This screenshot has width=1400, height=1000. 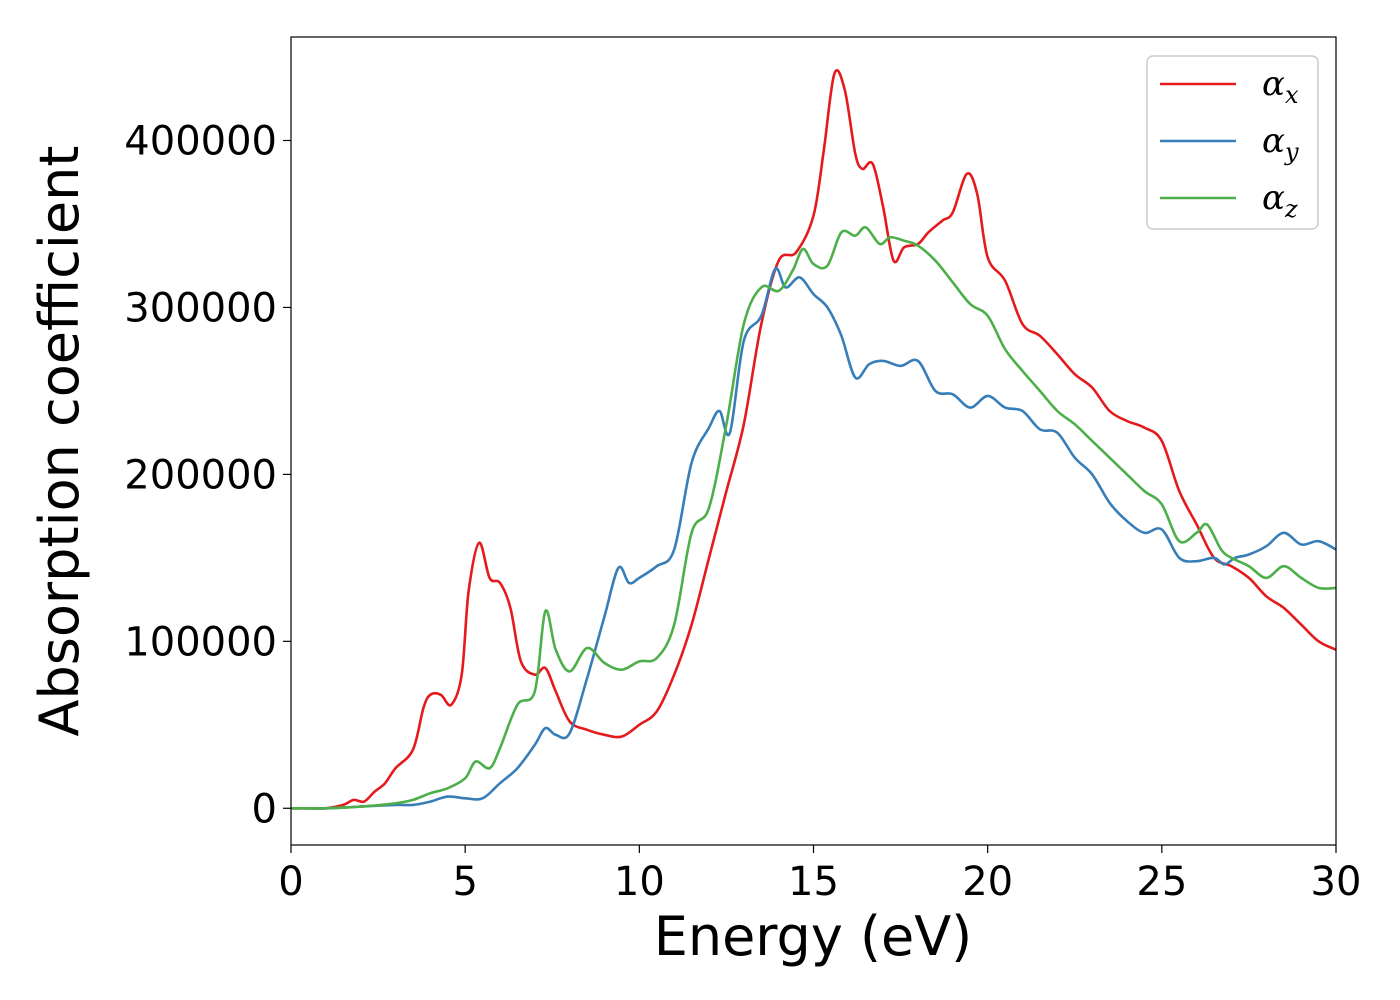 I want to click on legend-label-y: αy, so click(x=1280, y=143).